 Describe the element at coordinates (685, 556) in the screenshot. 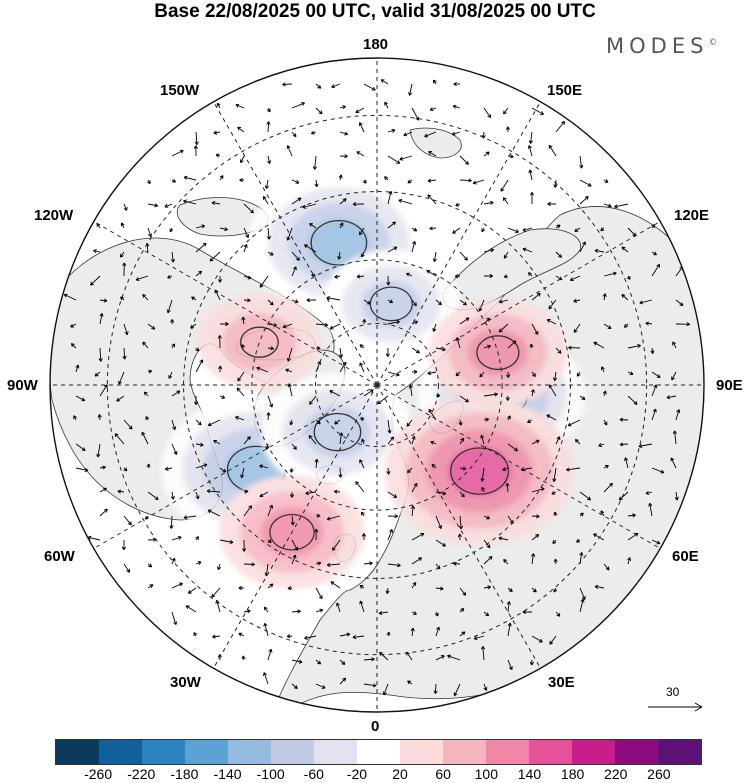

I see `lon-label-60e: 60E` at that location.